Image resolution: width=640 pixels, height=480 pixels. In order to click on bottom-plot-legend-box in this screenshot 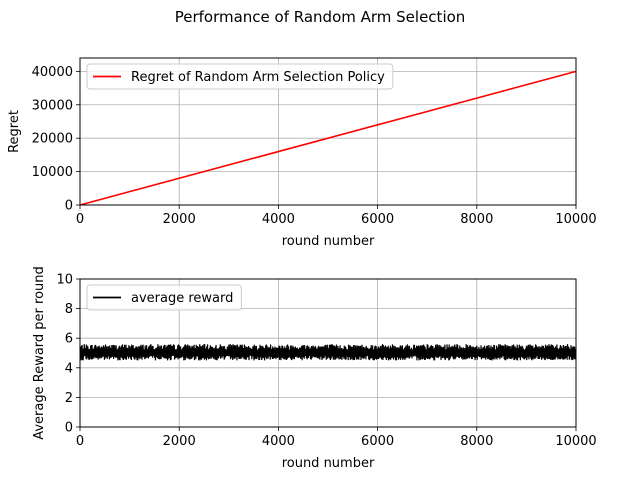, I will do `click(164, 297)`.